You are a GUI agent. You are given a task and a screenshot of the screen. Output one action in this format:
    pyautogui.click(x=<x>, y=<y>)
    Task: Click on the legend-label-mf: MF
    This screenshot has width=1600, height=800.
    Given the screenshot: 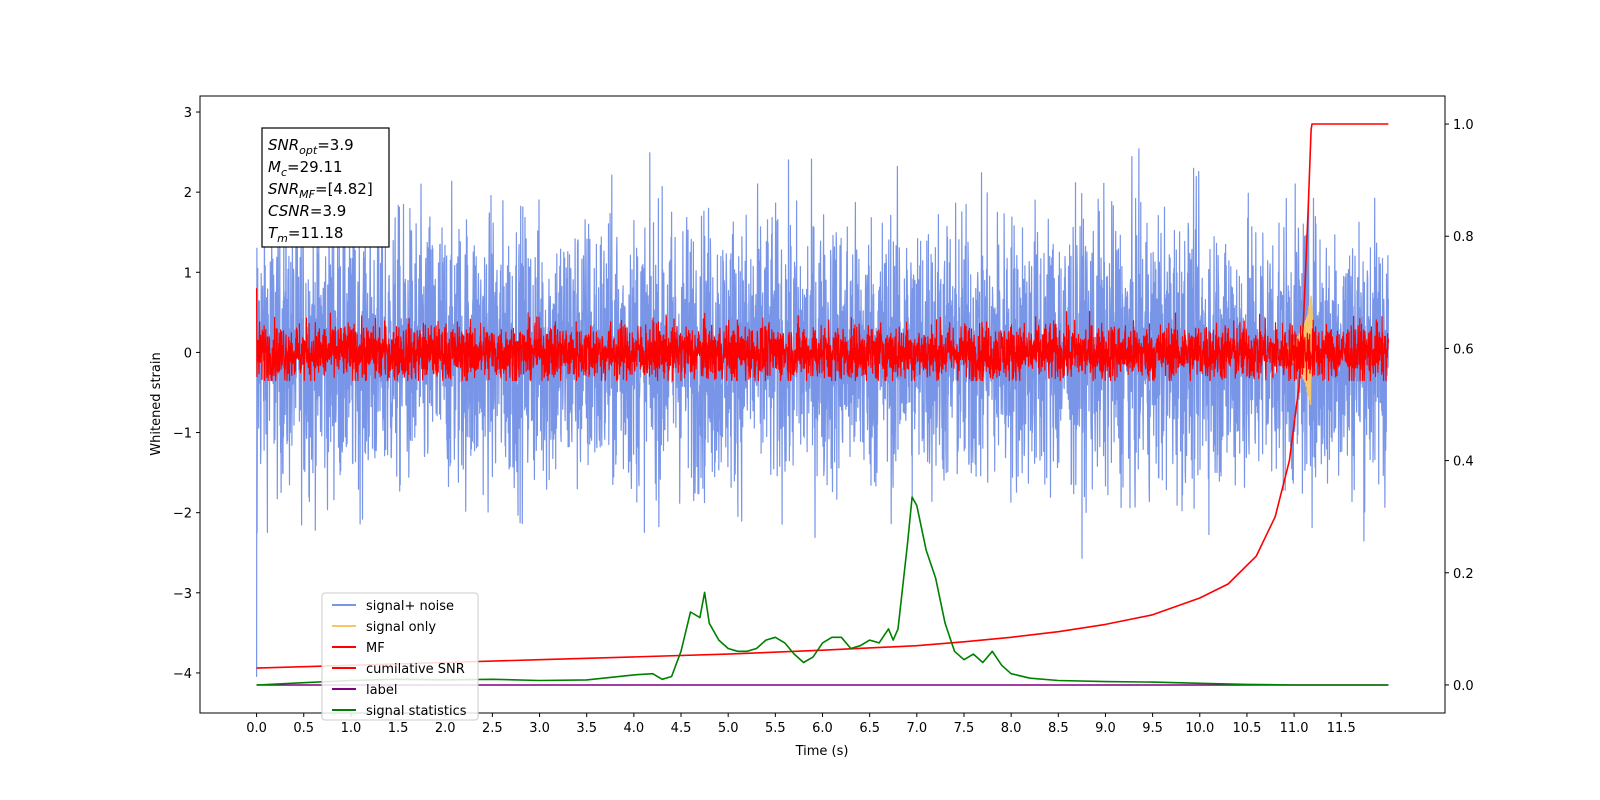 What is the action you would take?
    pyautogui.click(x=375, y=648)
    